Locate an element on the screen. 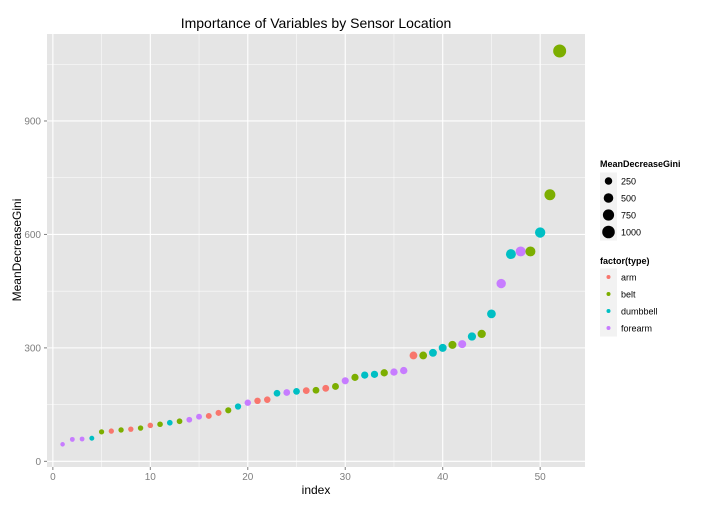 The image size is (720, 509). color-legend-label-dumbbell: dumbbell is located at coordinates (639, 312).